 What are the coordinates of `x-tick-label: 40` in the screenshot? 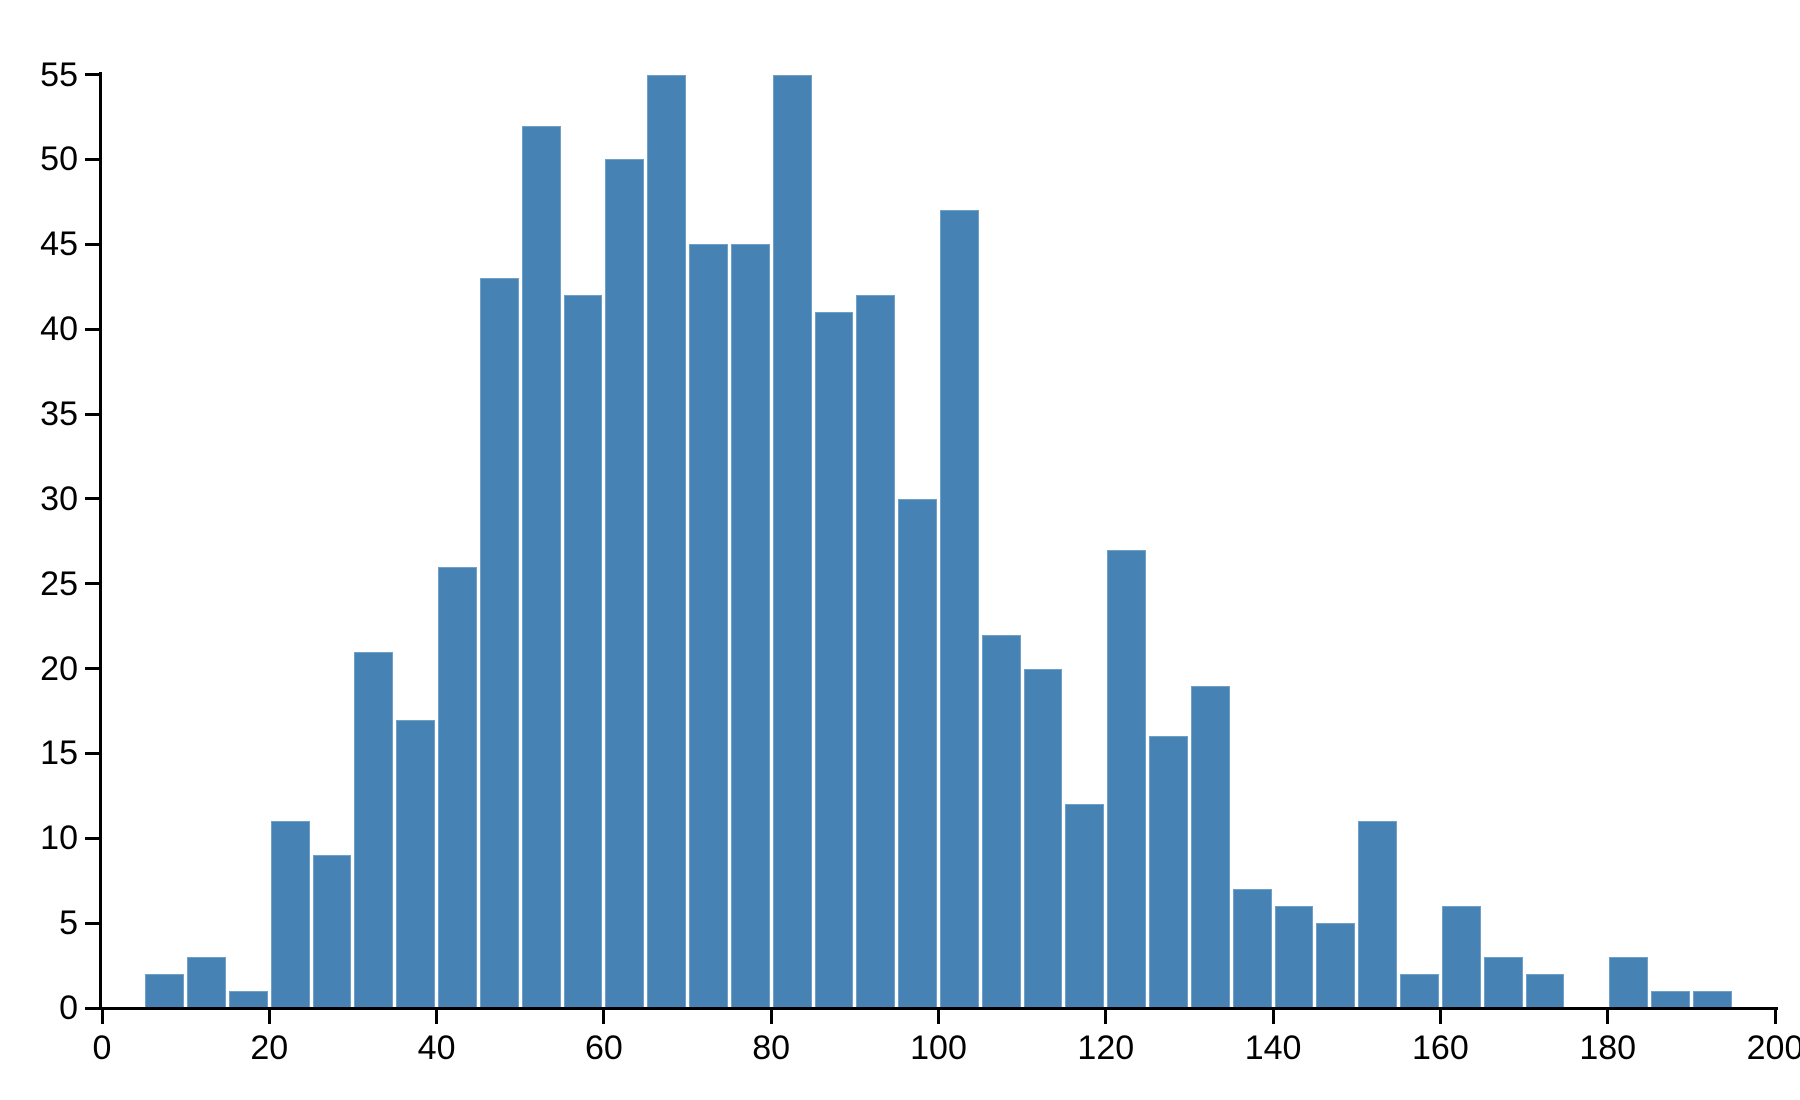 It's located at (436, 1048).